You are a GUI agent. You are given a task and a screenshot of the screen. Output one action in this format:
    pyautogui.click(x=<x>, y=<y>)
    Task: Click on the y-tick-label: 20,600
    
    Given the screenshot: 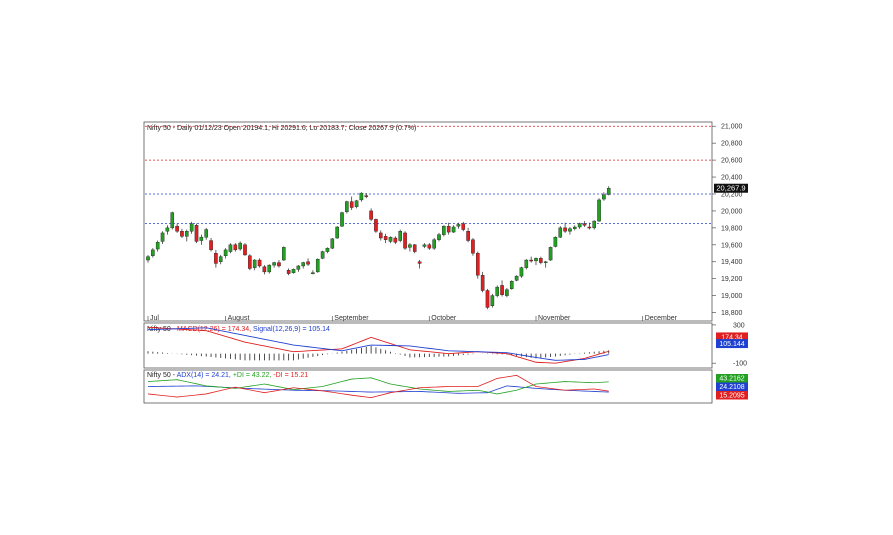 What is the action you would take?
    pyautogui.click(x=732, y=161)
    